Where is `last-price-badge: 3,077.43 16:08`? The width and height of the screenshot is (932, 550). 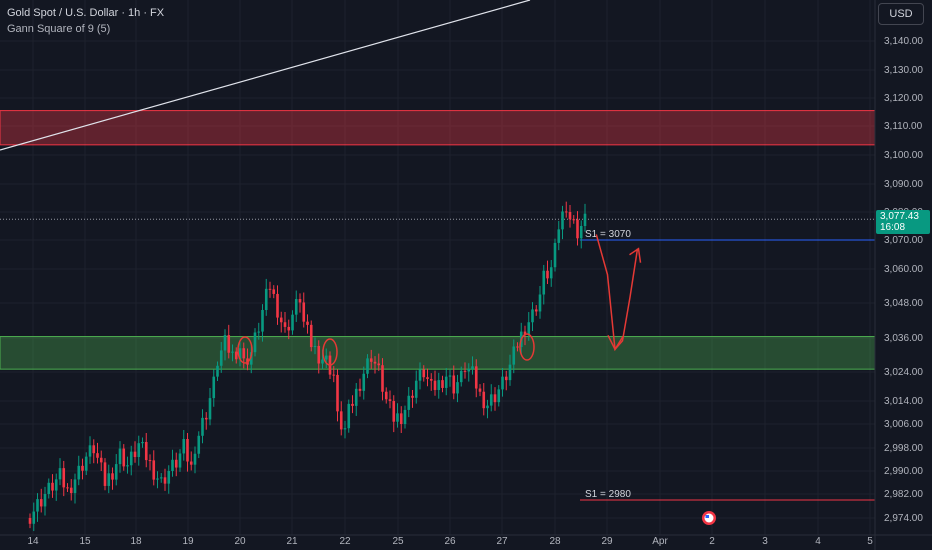 last-price-badge: 3,077.43 16:08 is located at coordinates (903, 222).